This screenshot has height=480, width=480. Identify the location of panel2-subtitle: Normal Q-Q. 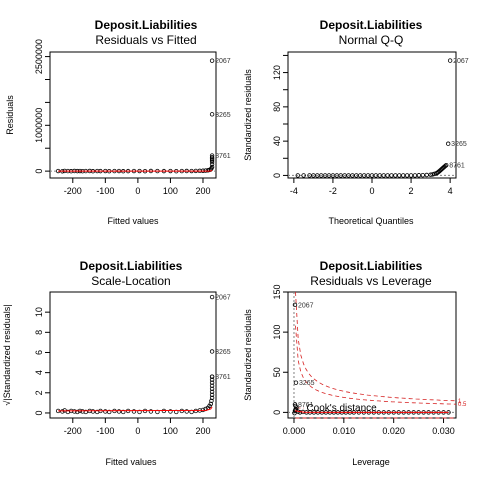
(371, 40).